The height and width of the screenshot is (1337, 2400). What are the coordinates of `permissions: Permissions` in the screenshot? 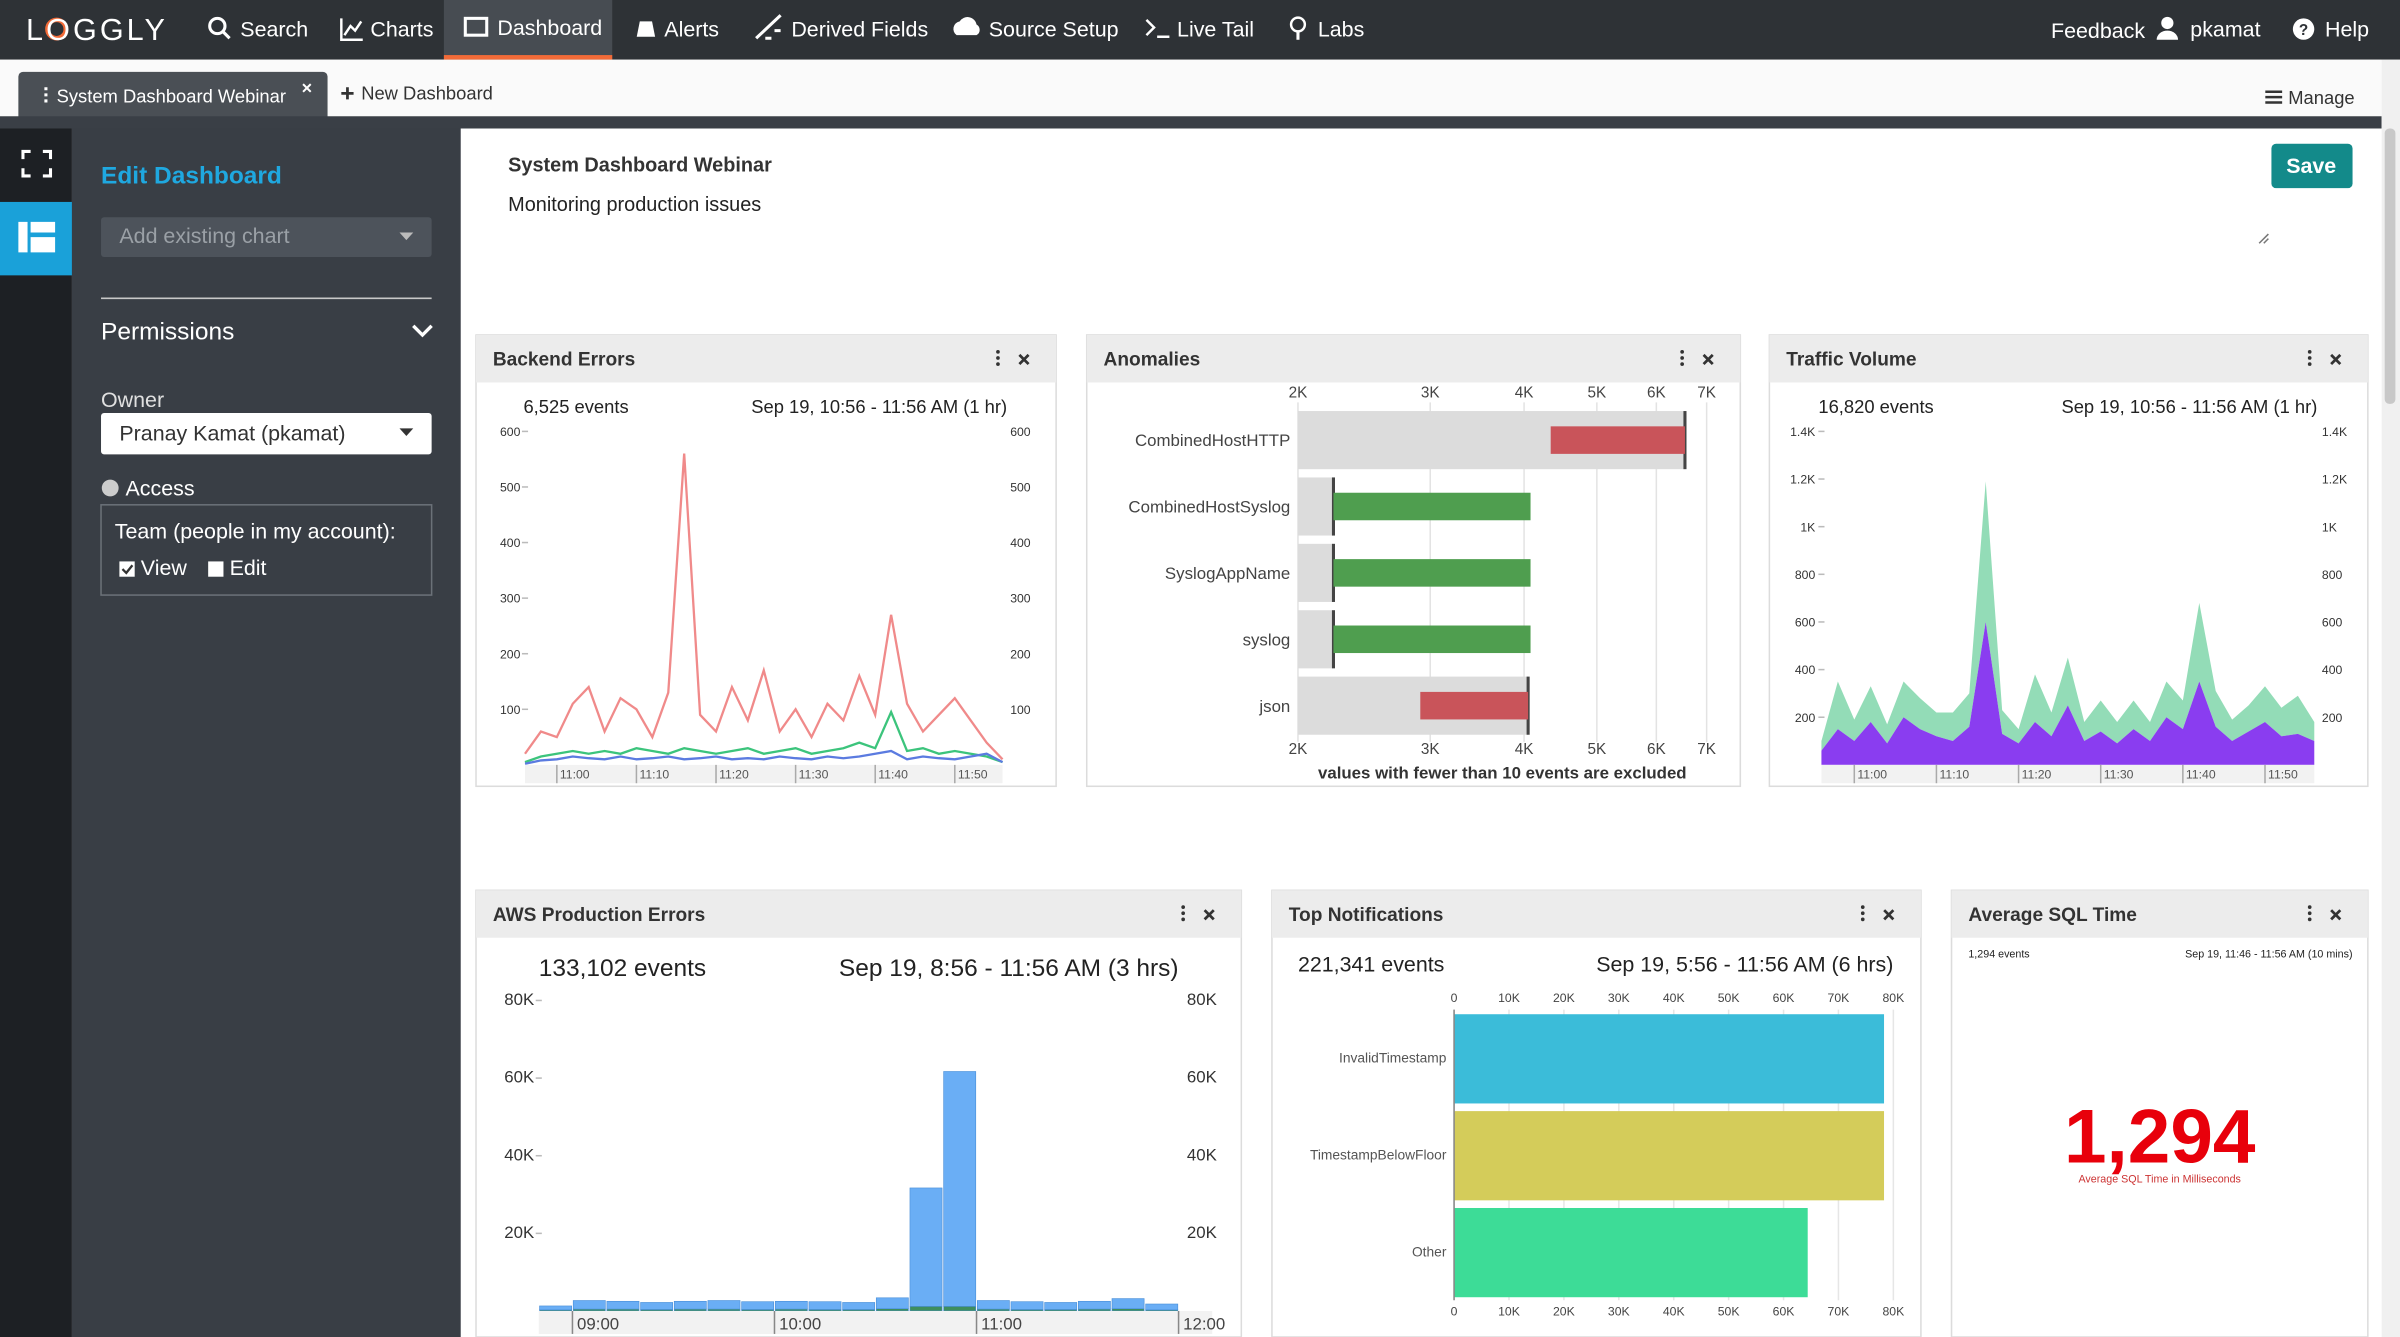 It's located at (167, 332).